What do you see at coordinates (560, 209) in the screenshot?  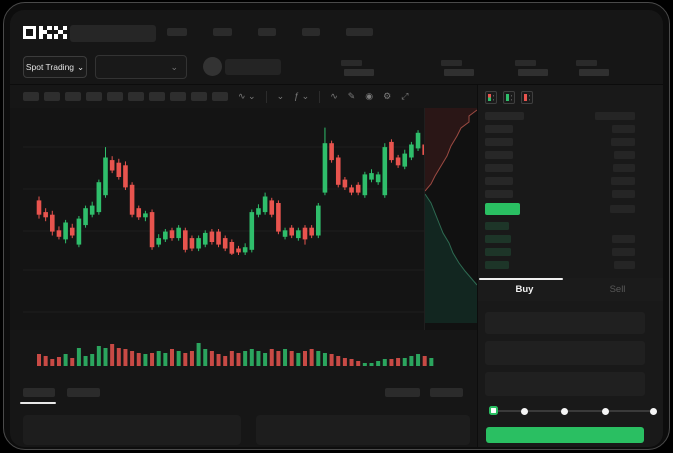 I see `last-price-row` at bounding box center [560, 209].